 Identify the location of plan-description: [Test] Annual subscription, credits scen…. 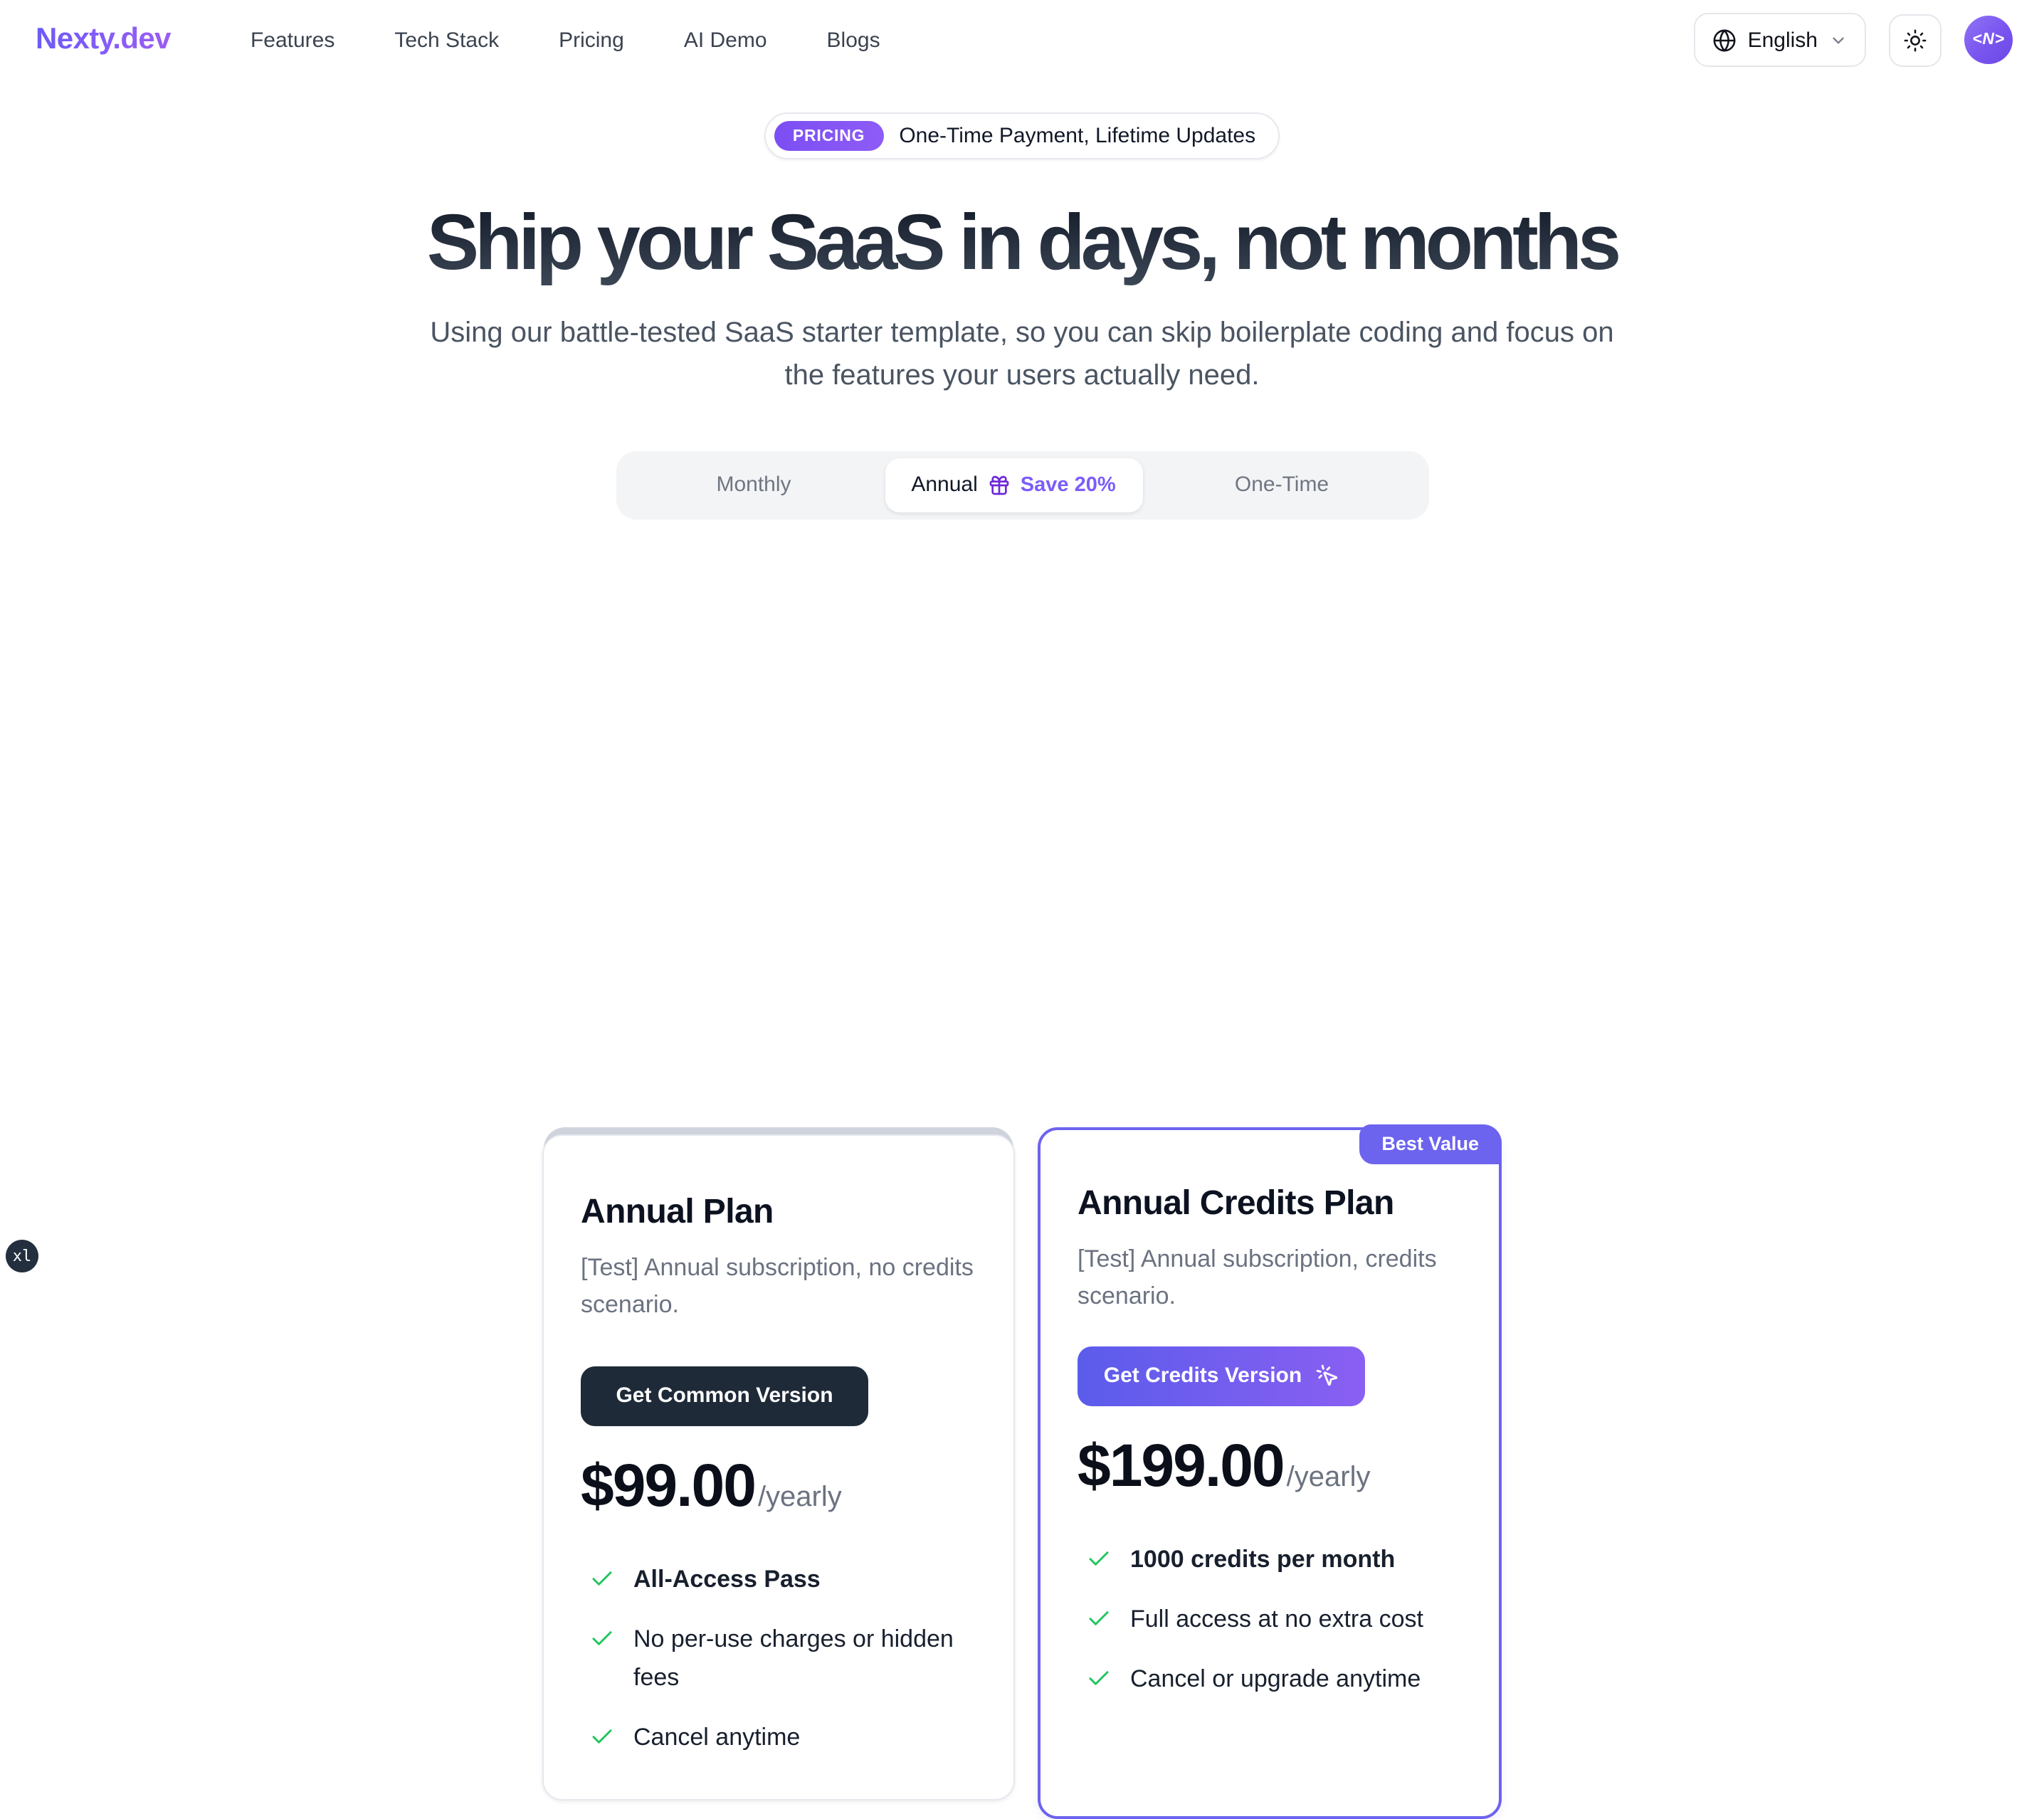
(1258, 1277).